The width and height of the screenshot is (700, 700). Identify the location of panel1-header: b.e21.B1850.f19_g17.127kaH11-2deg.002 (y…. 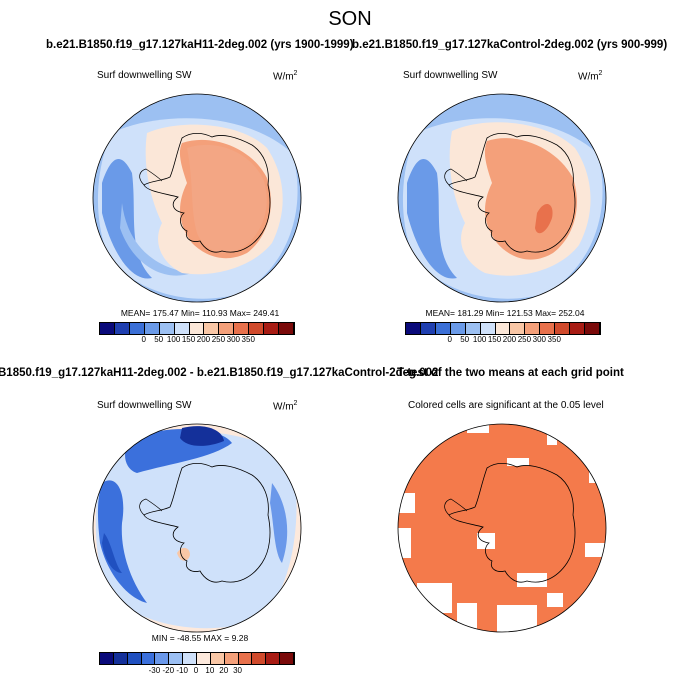
(200, 45).